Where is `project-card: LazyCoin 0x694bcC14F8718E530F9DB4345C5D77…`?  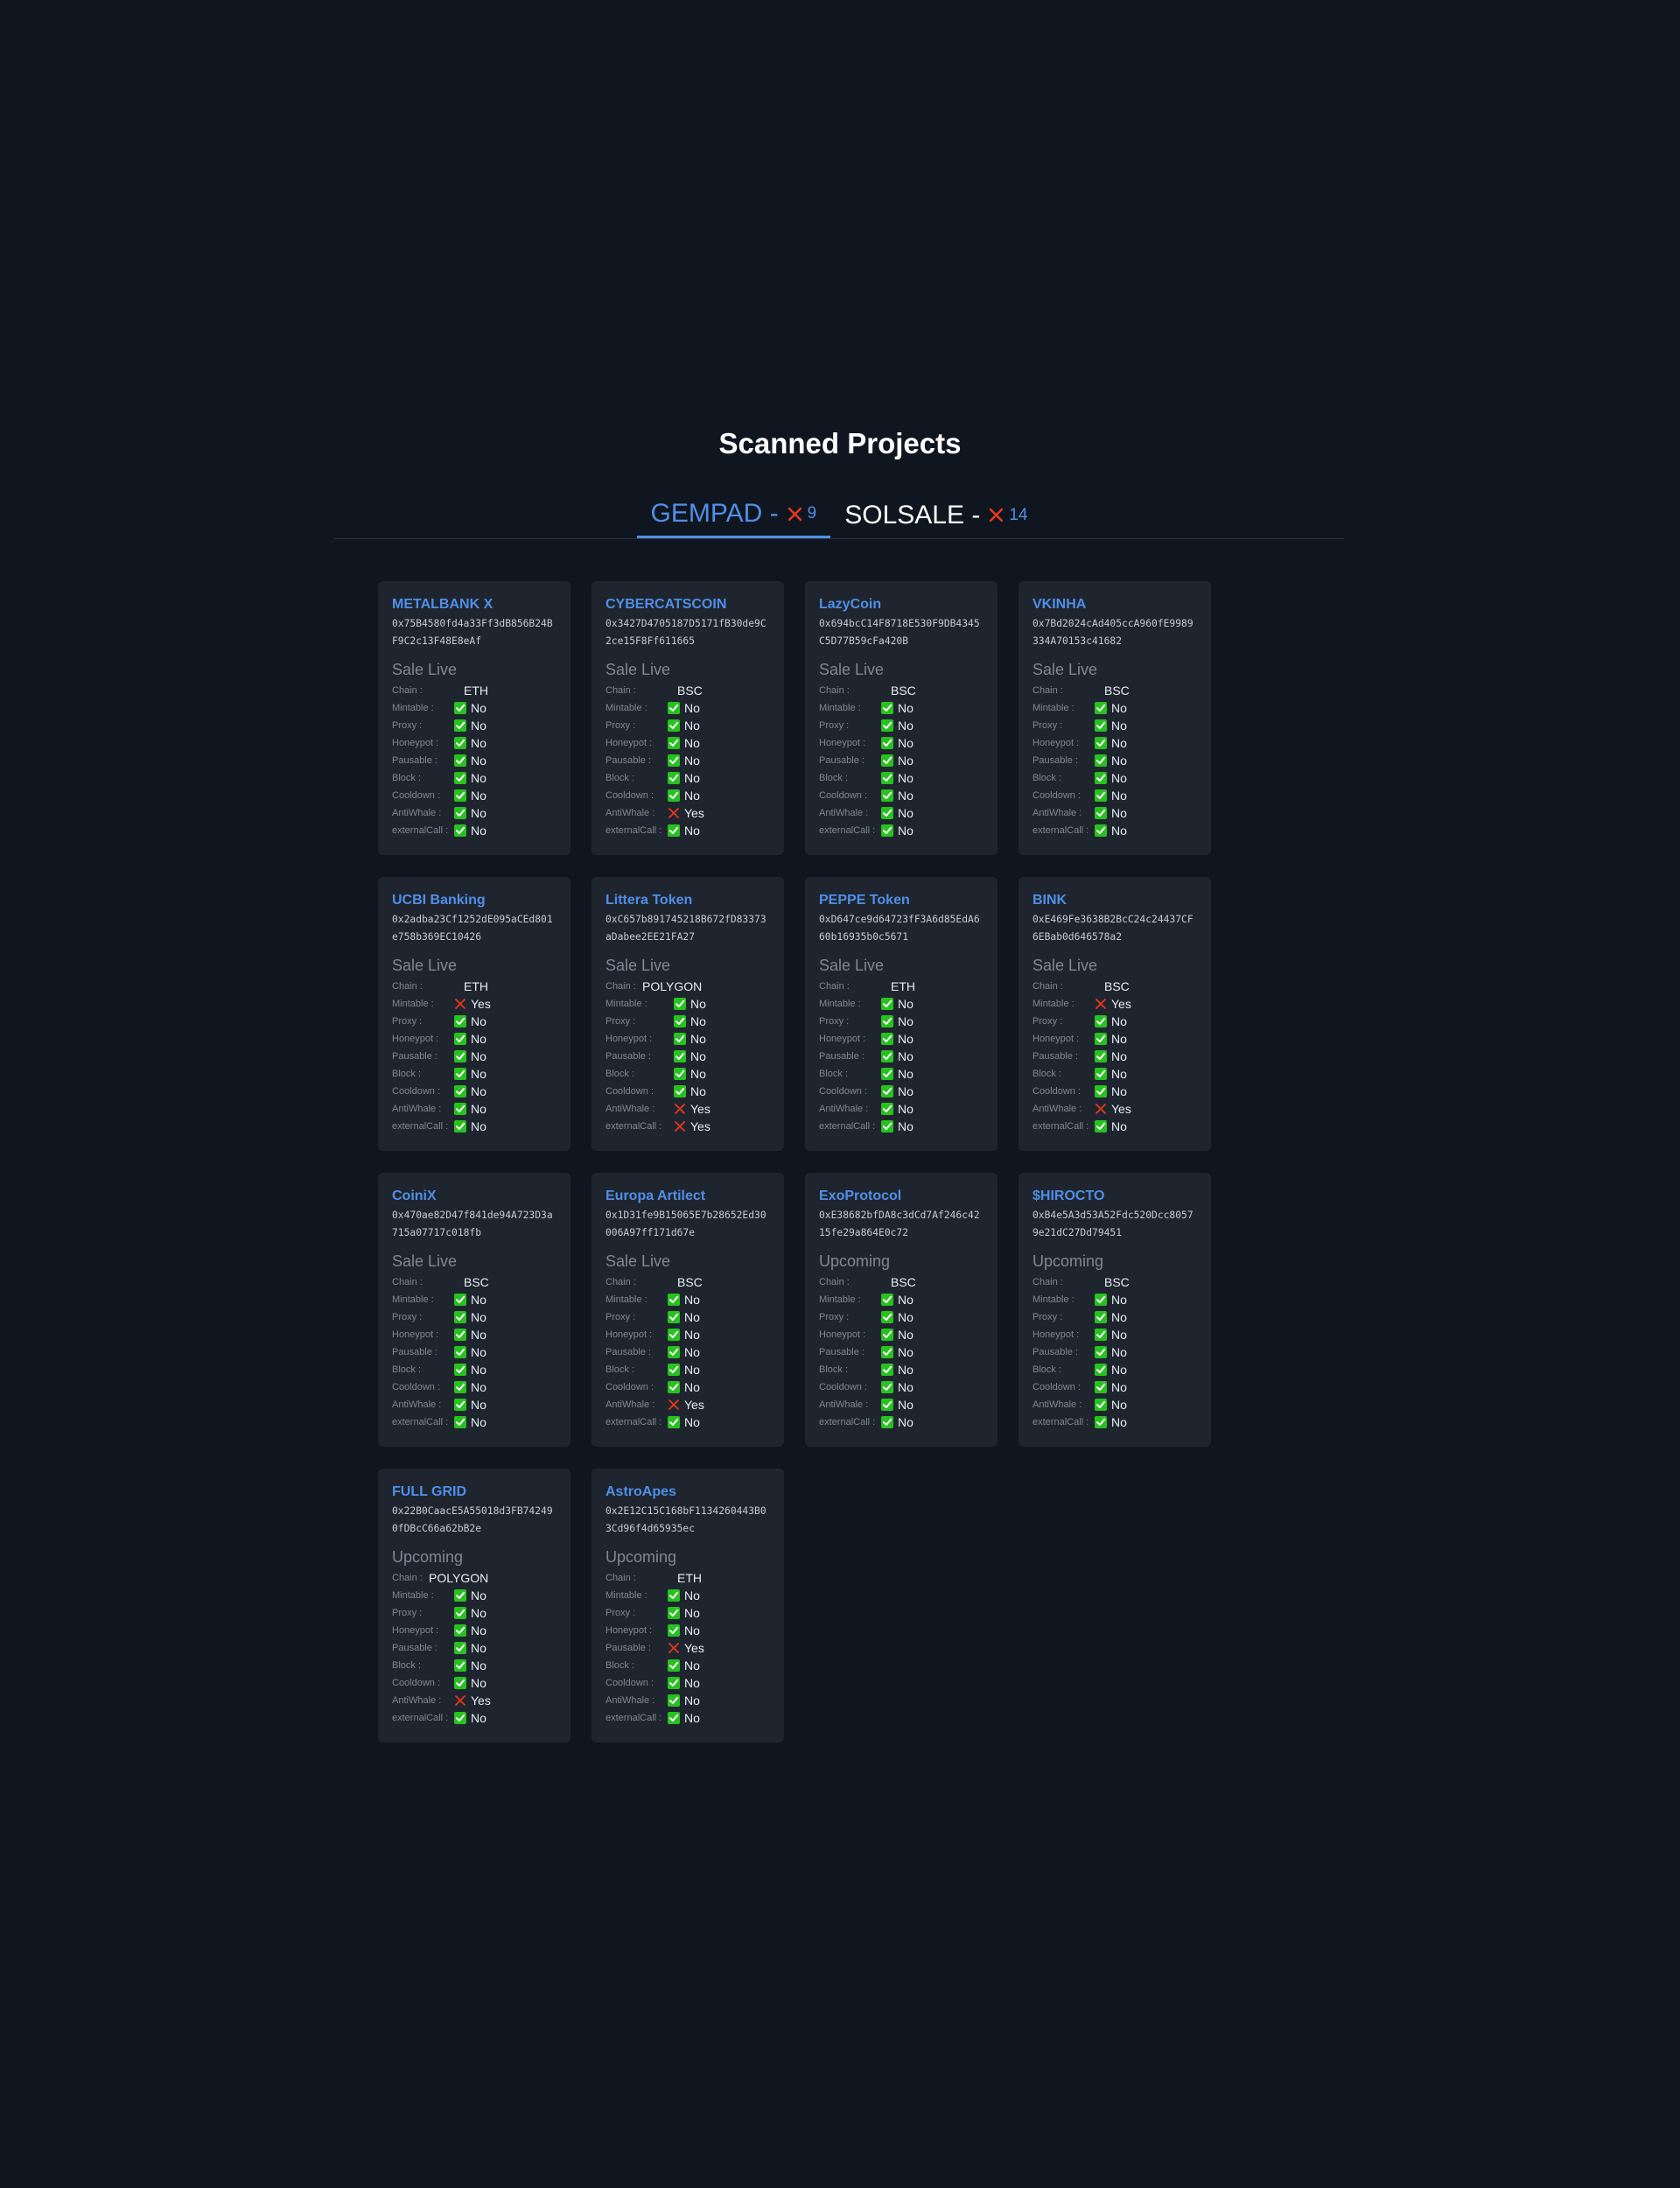 project-card: LazyCoin 0x694bcC14F8718E530F9DB4345C5D77… is located at coordinates (901, 718).